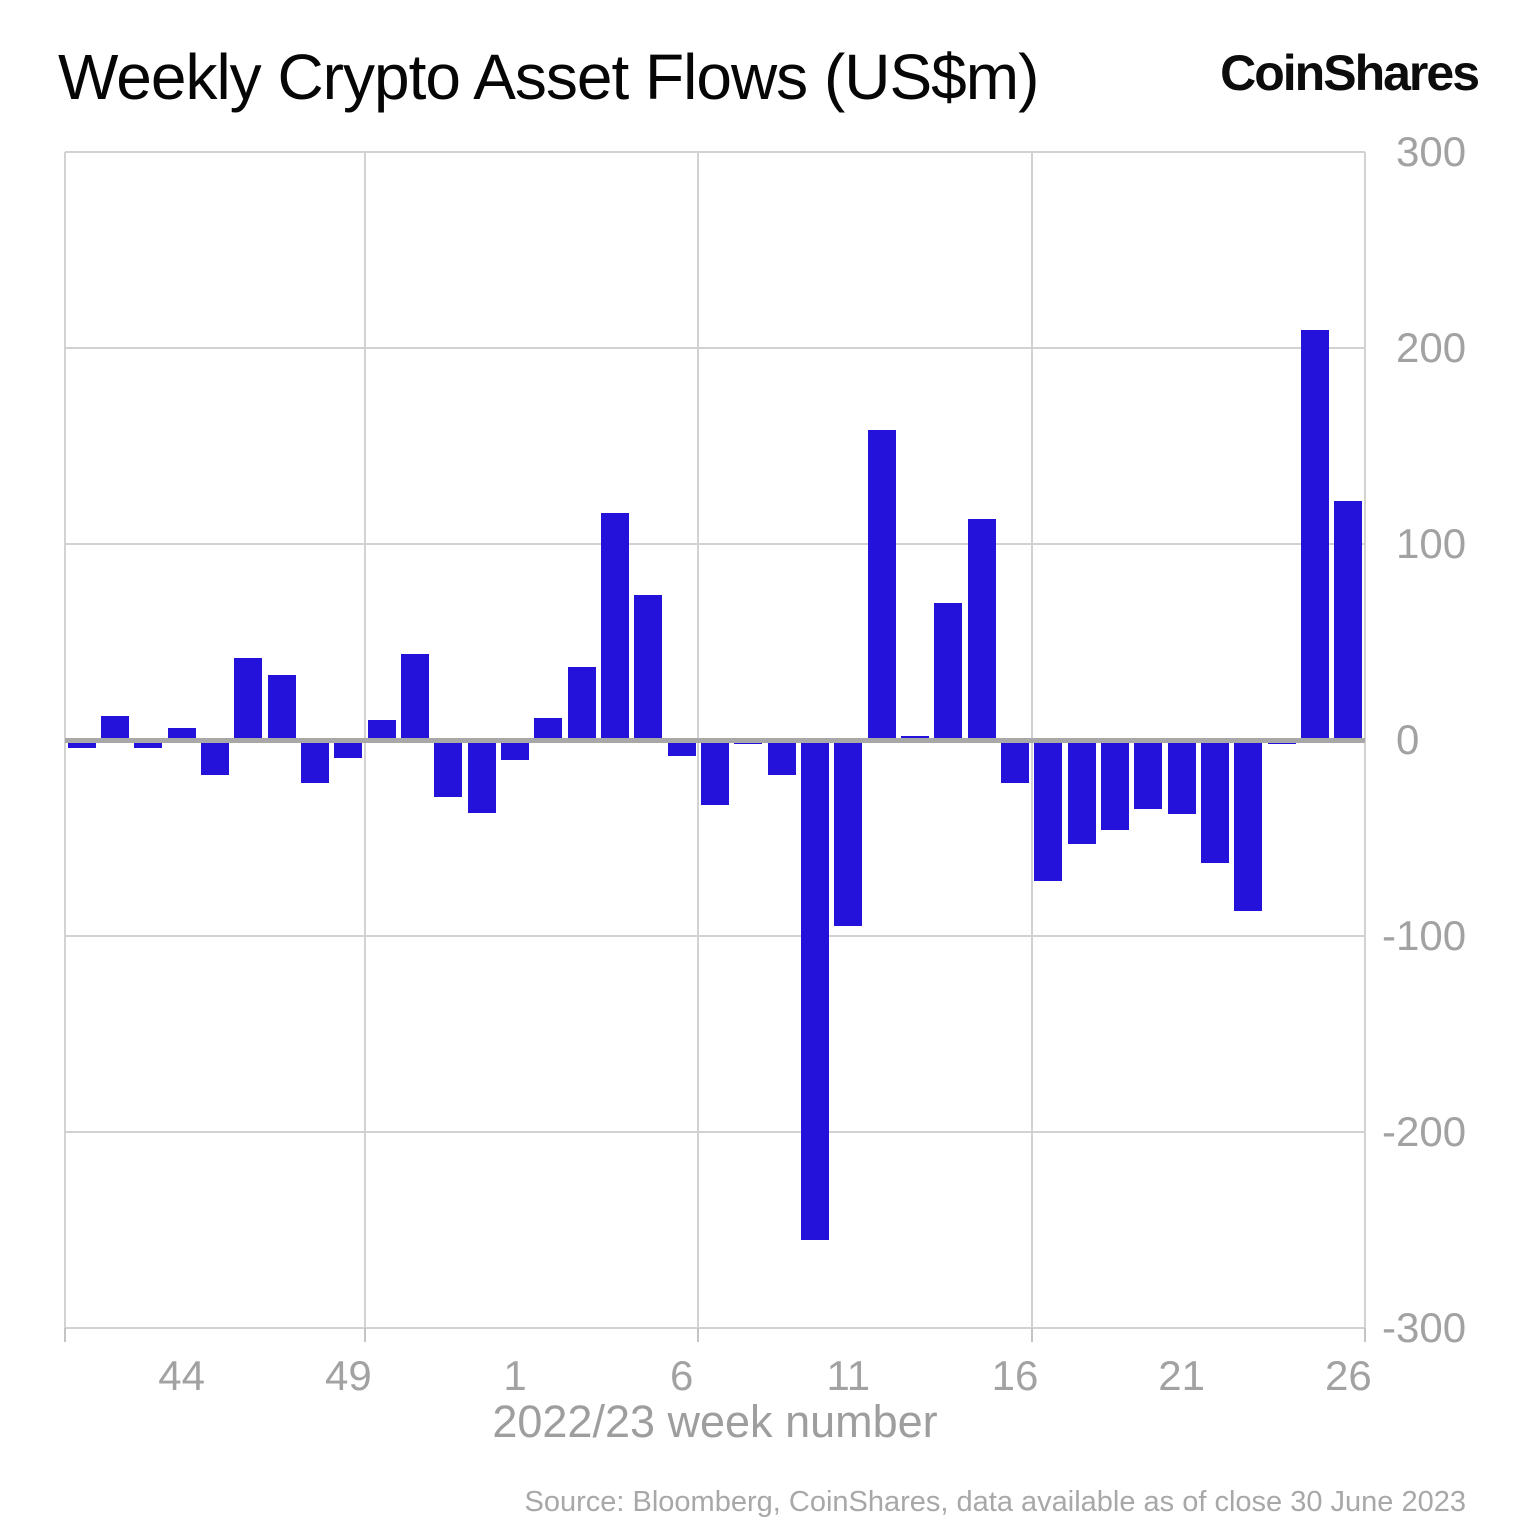  What do you see at coordinates (1424, 1131) in the screenshot?
I see `y-tick-label--200: -200` at bounding box center [1424, 1131].